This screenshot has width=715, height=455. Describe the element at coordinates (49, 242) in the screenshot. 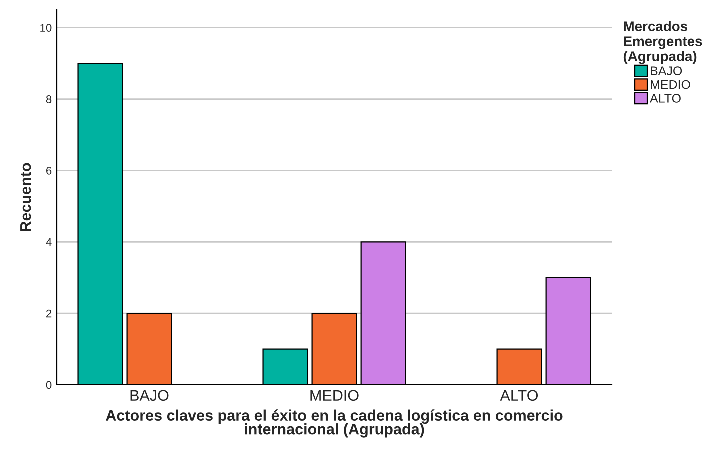

I see `y-tick-label: 4` at that location.